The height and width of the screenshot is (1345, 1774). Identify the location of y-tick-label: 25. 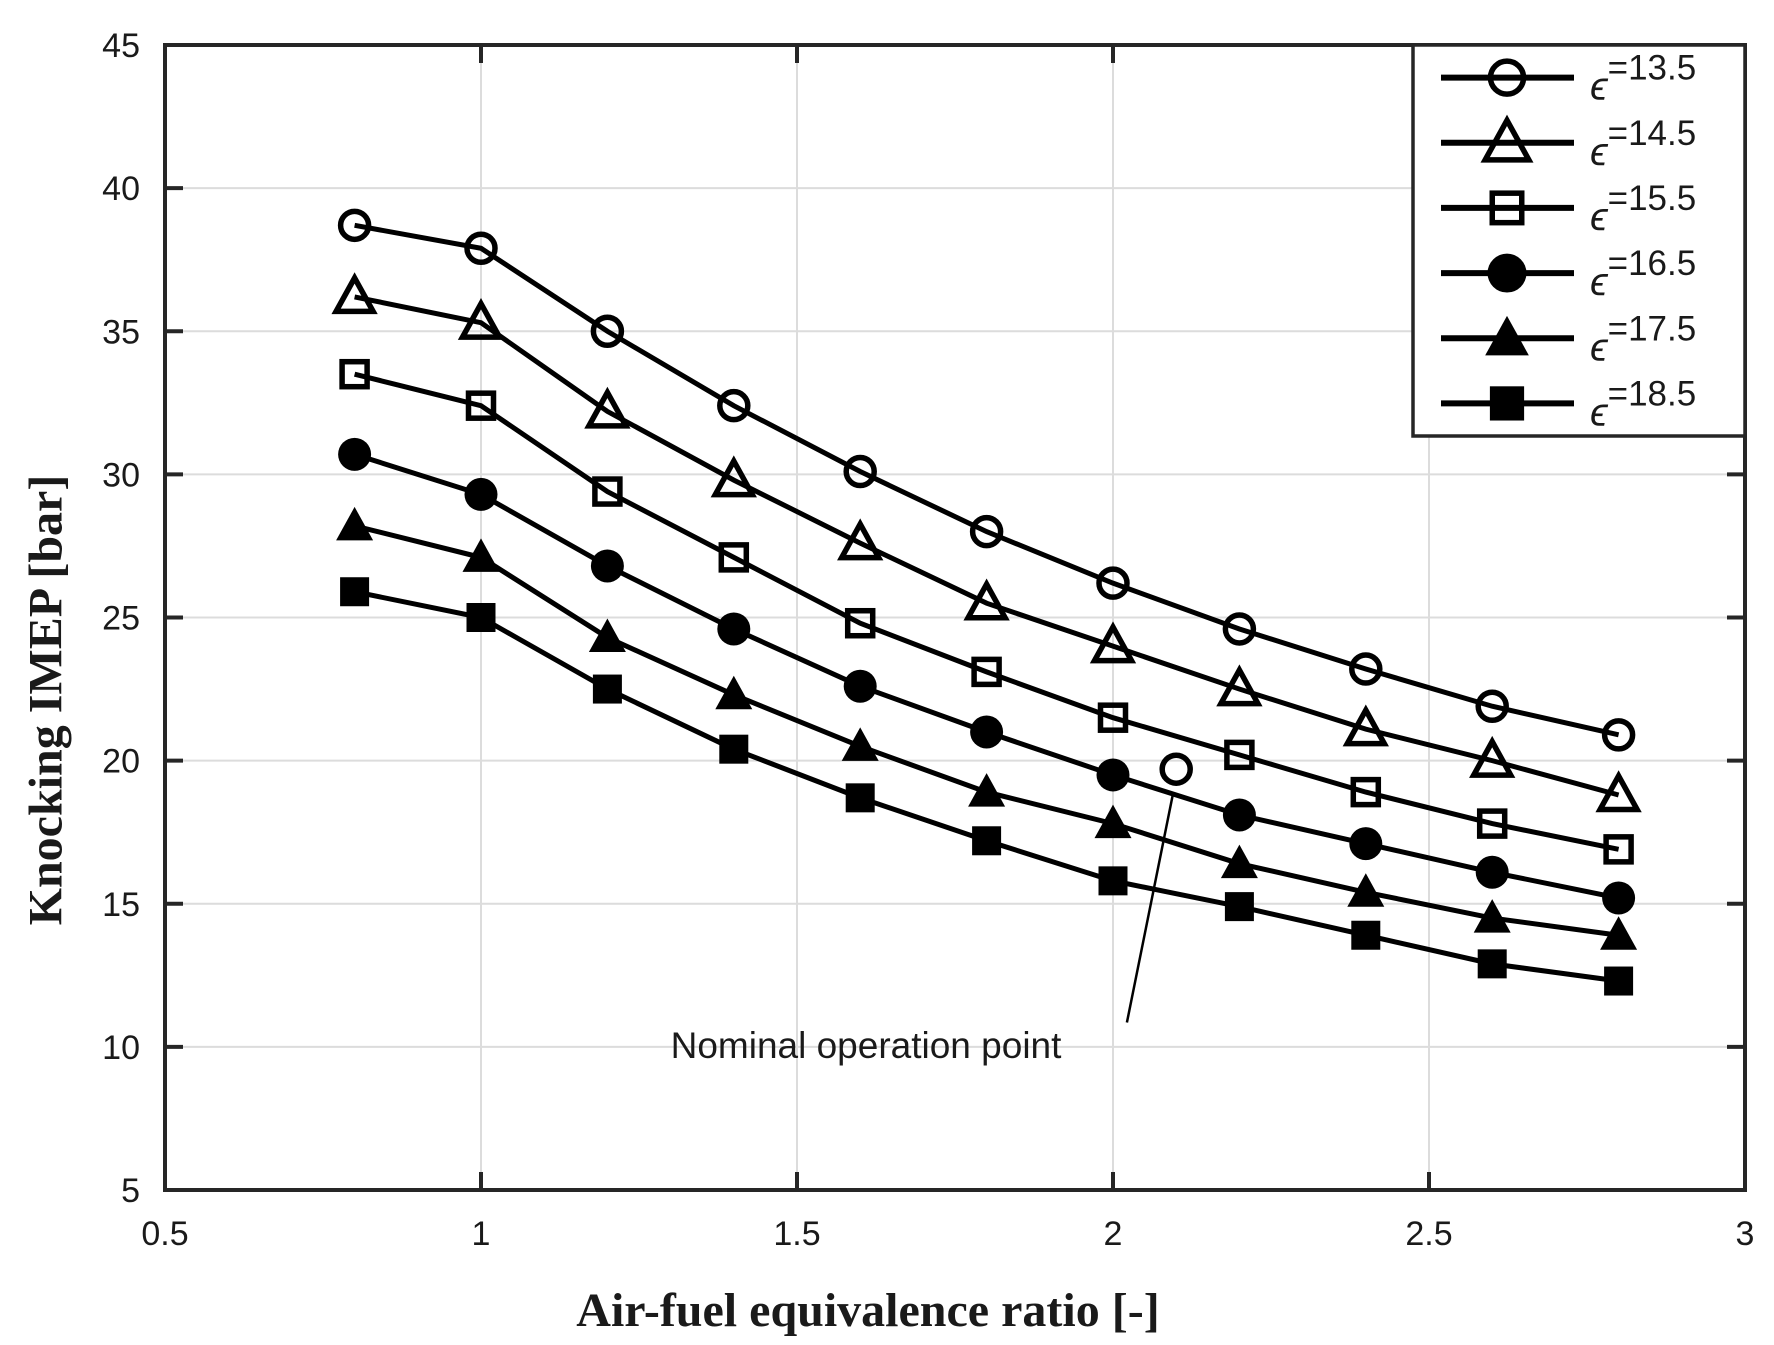
(121, 619).